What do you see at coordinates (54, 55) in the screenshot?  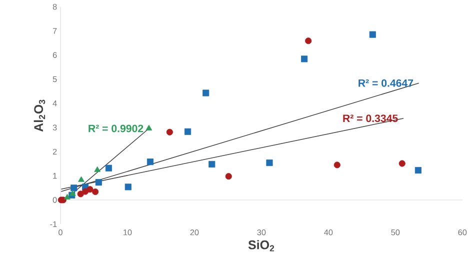 I see `y-tick-label: 6` at bounding box center [54, 55].